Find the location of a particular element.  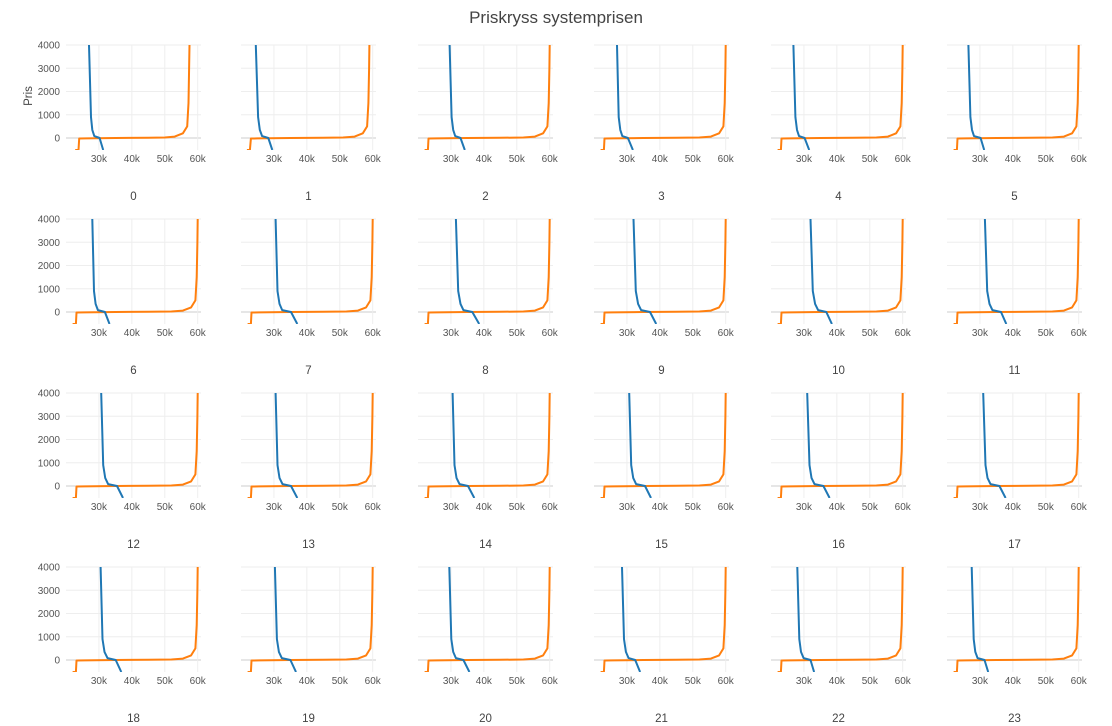

subplot-panel-16: 30k 40k 50k 60k 16 is located at coordinates (841, 471).